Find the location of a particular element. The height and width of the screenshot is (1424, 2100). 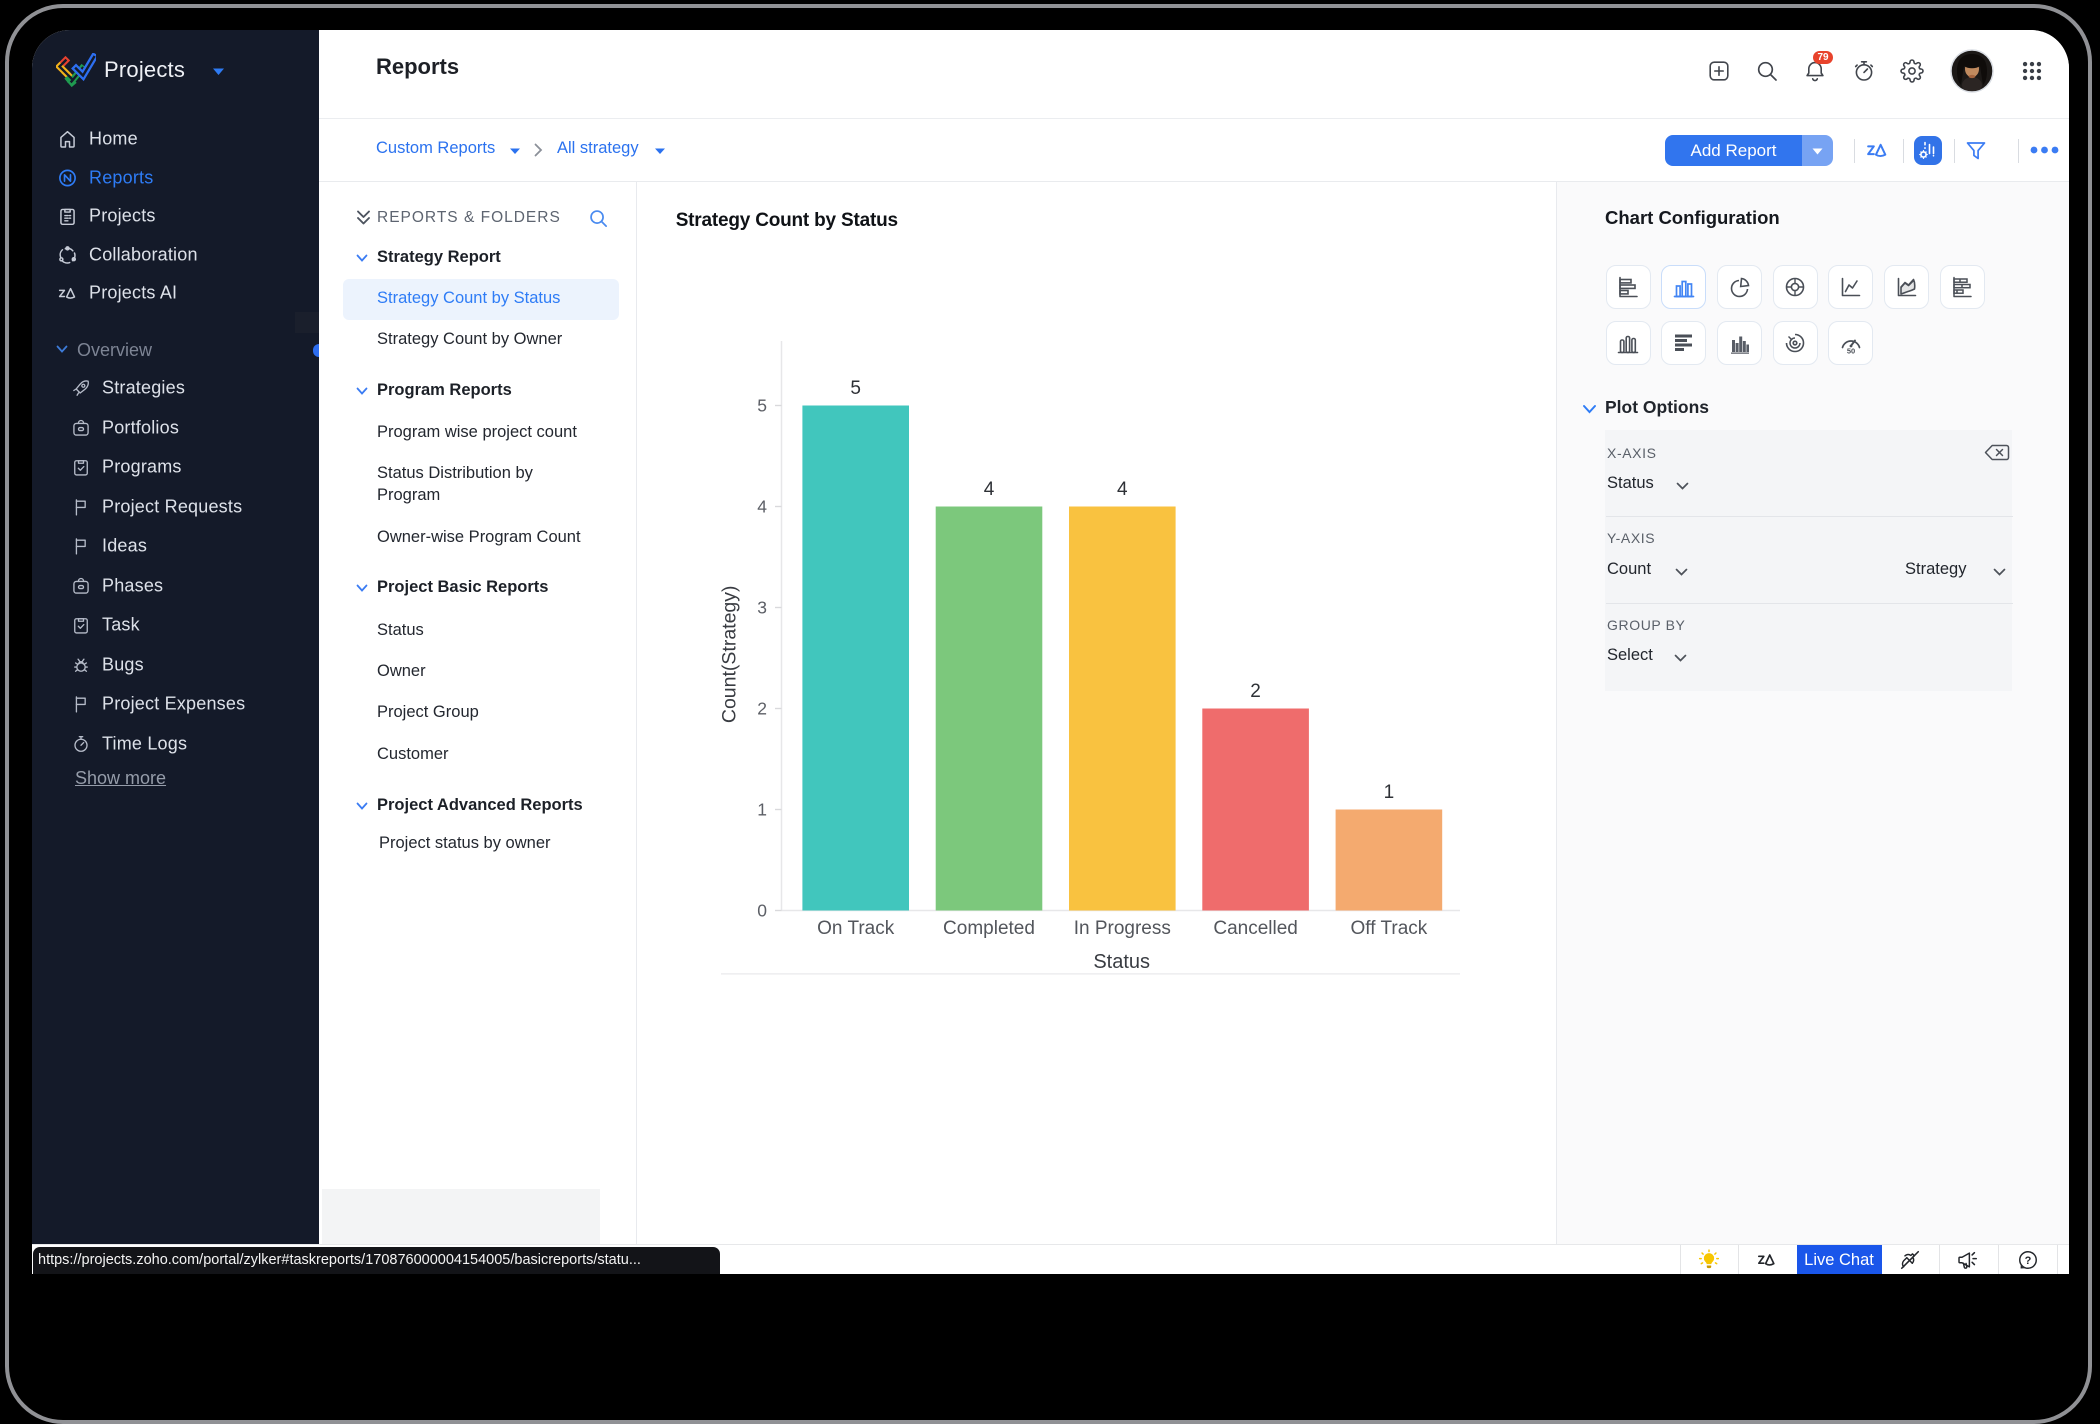

svg-text: 3 is located at coordinates (762, 608).